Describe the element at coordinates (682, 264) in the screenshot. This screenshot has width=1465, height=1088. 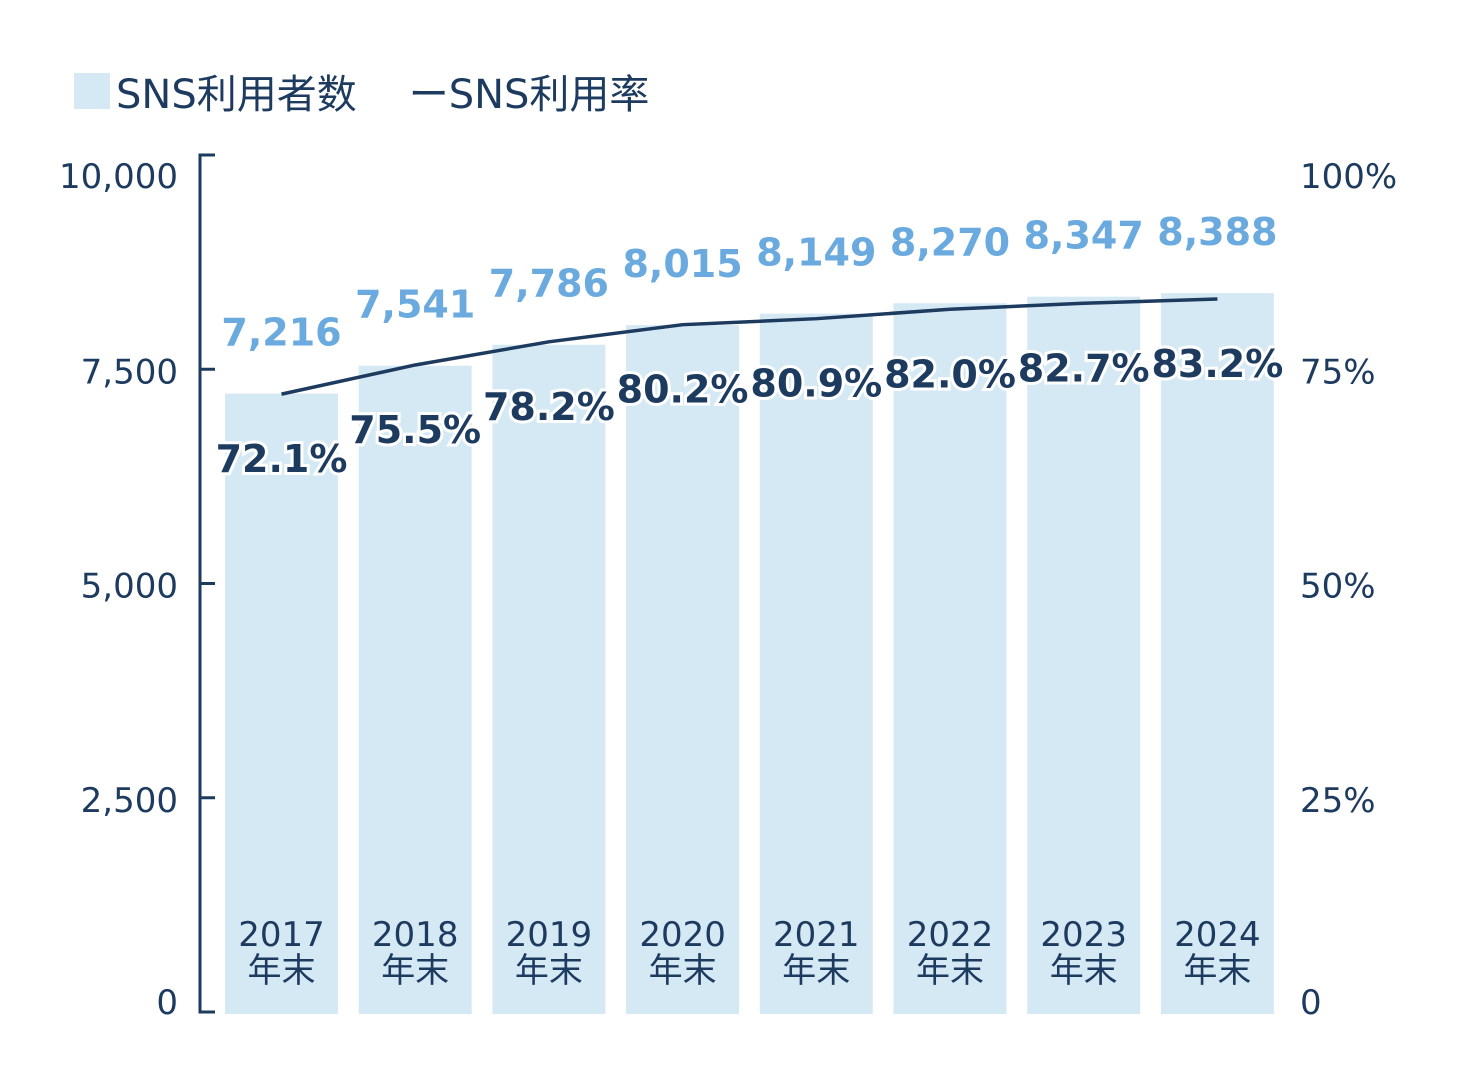
I see `bar-value-label: 8,015` at that location.